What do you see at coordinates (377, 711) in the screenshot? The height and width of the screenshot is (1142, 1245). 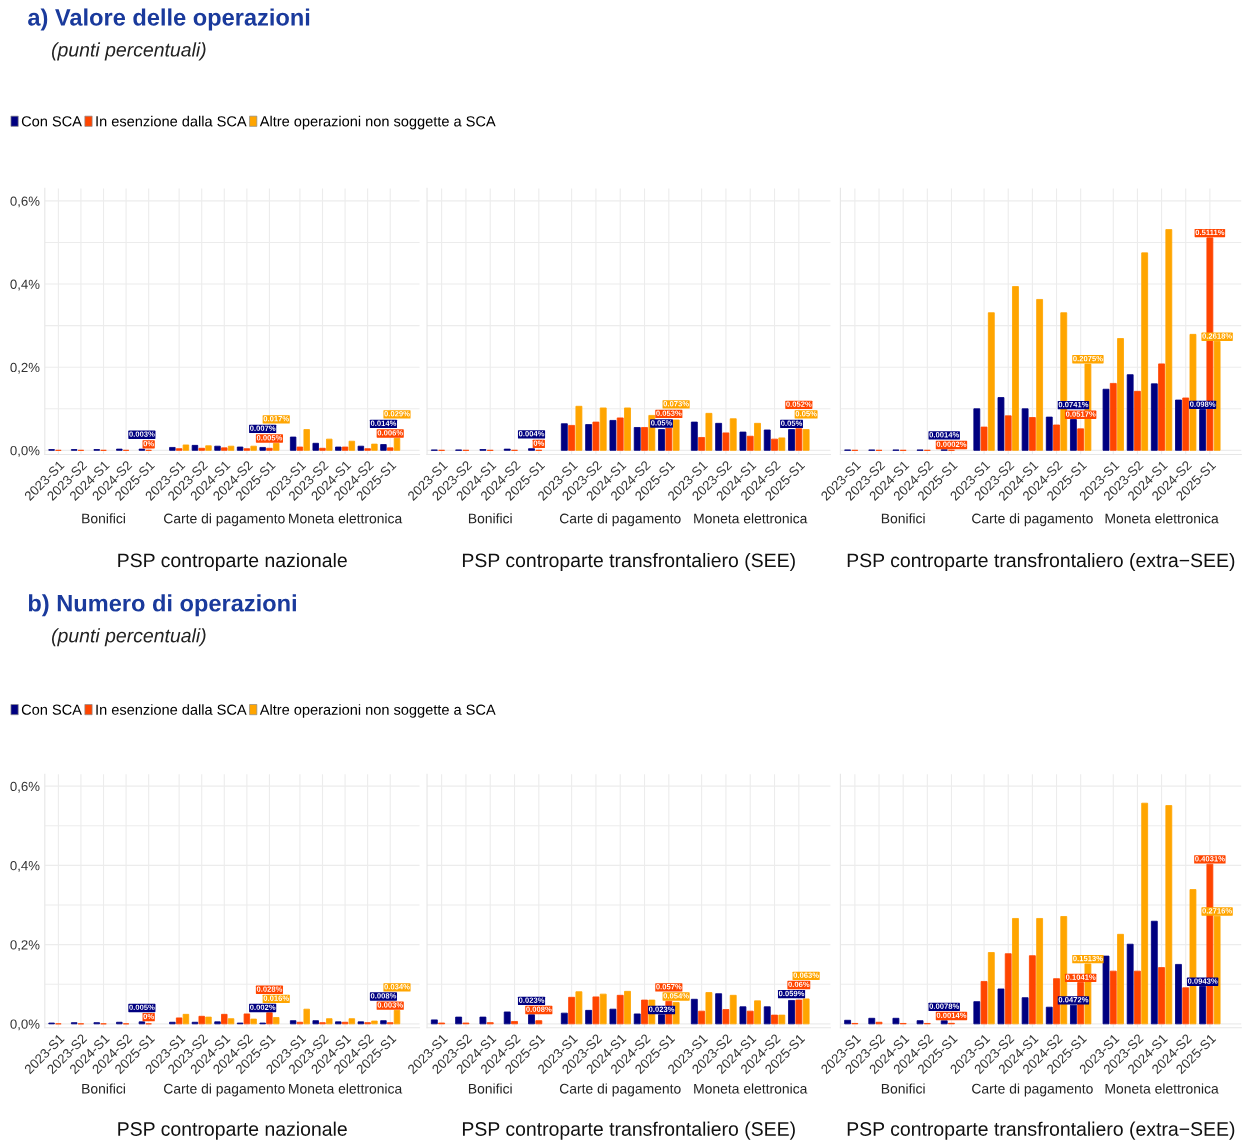 I see `legend-label: Altre operazioni non soggette a SCA` at bounding box center [377, 711].